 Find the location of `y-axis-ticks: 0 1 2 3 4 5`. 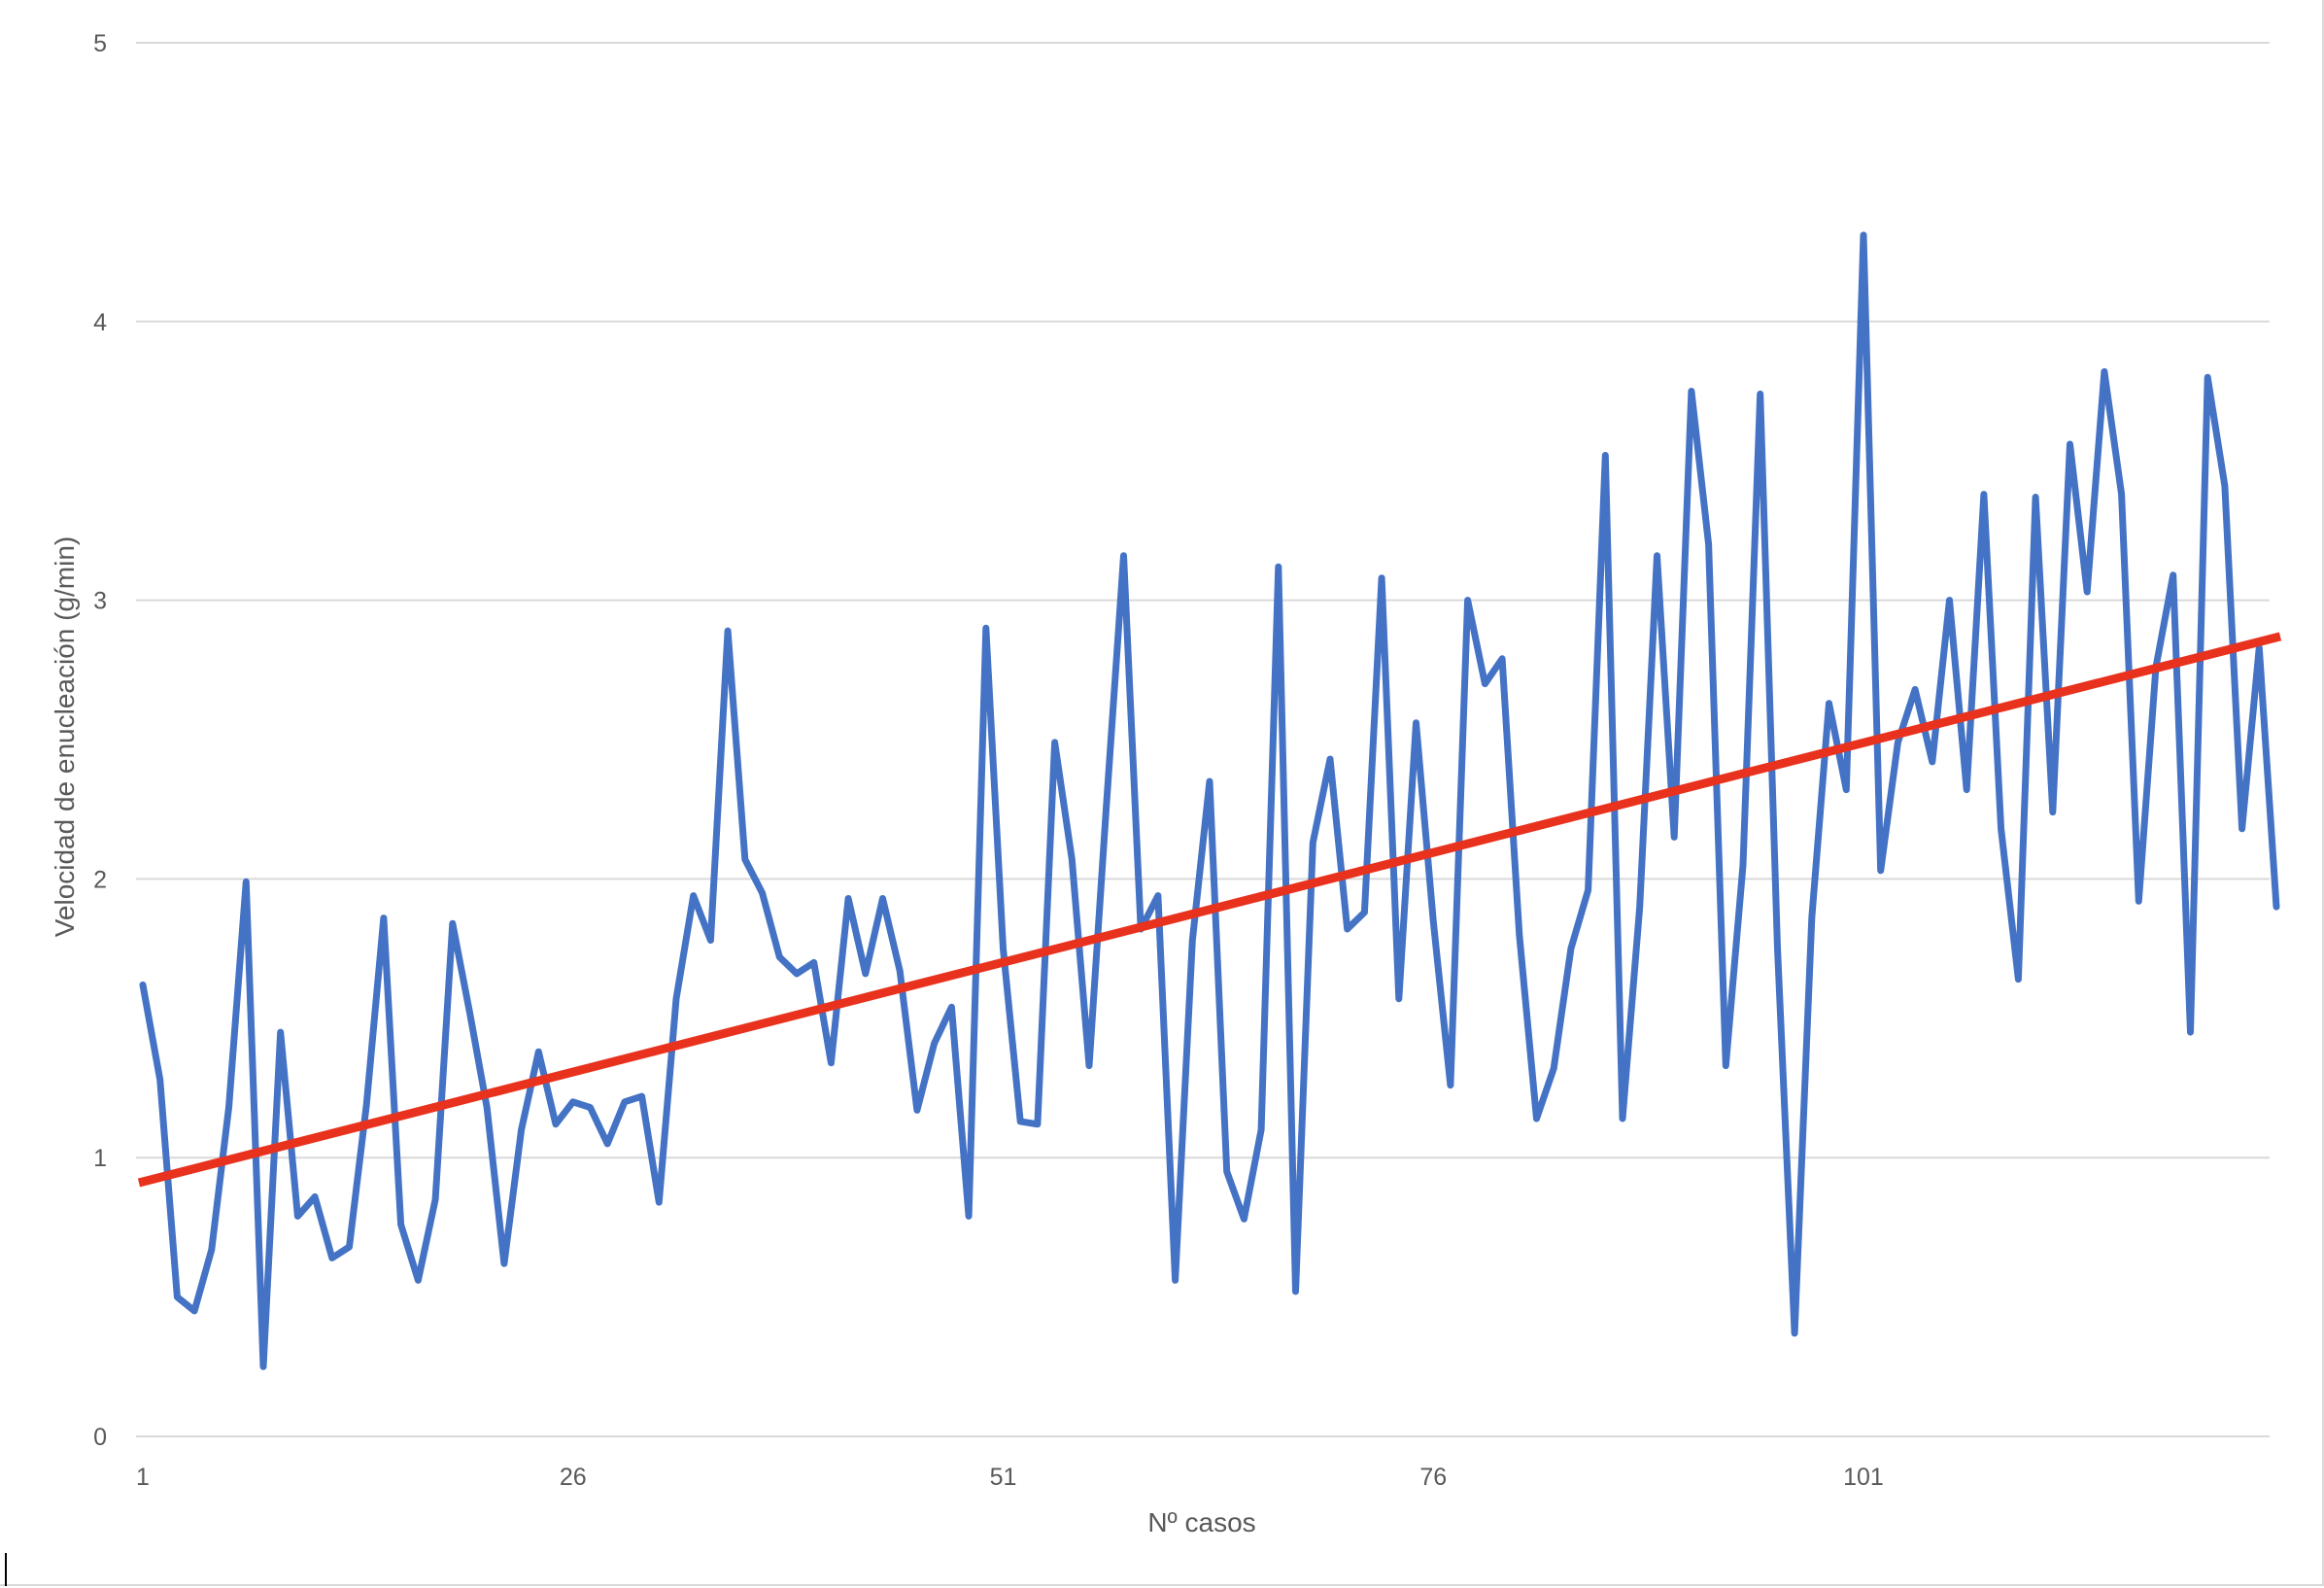

y-axis-ticks: 0 1 2 3 4 5 is located at coordinates (100, 740).